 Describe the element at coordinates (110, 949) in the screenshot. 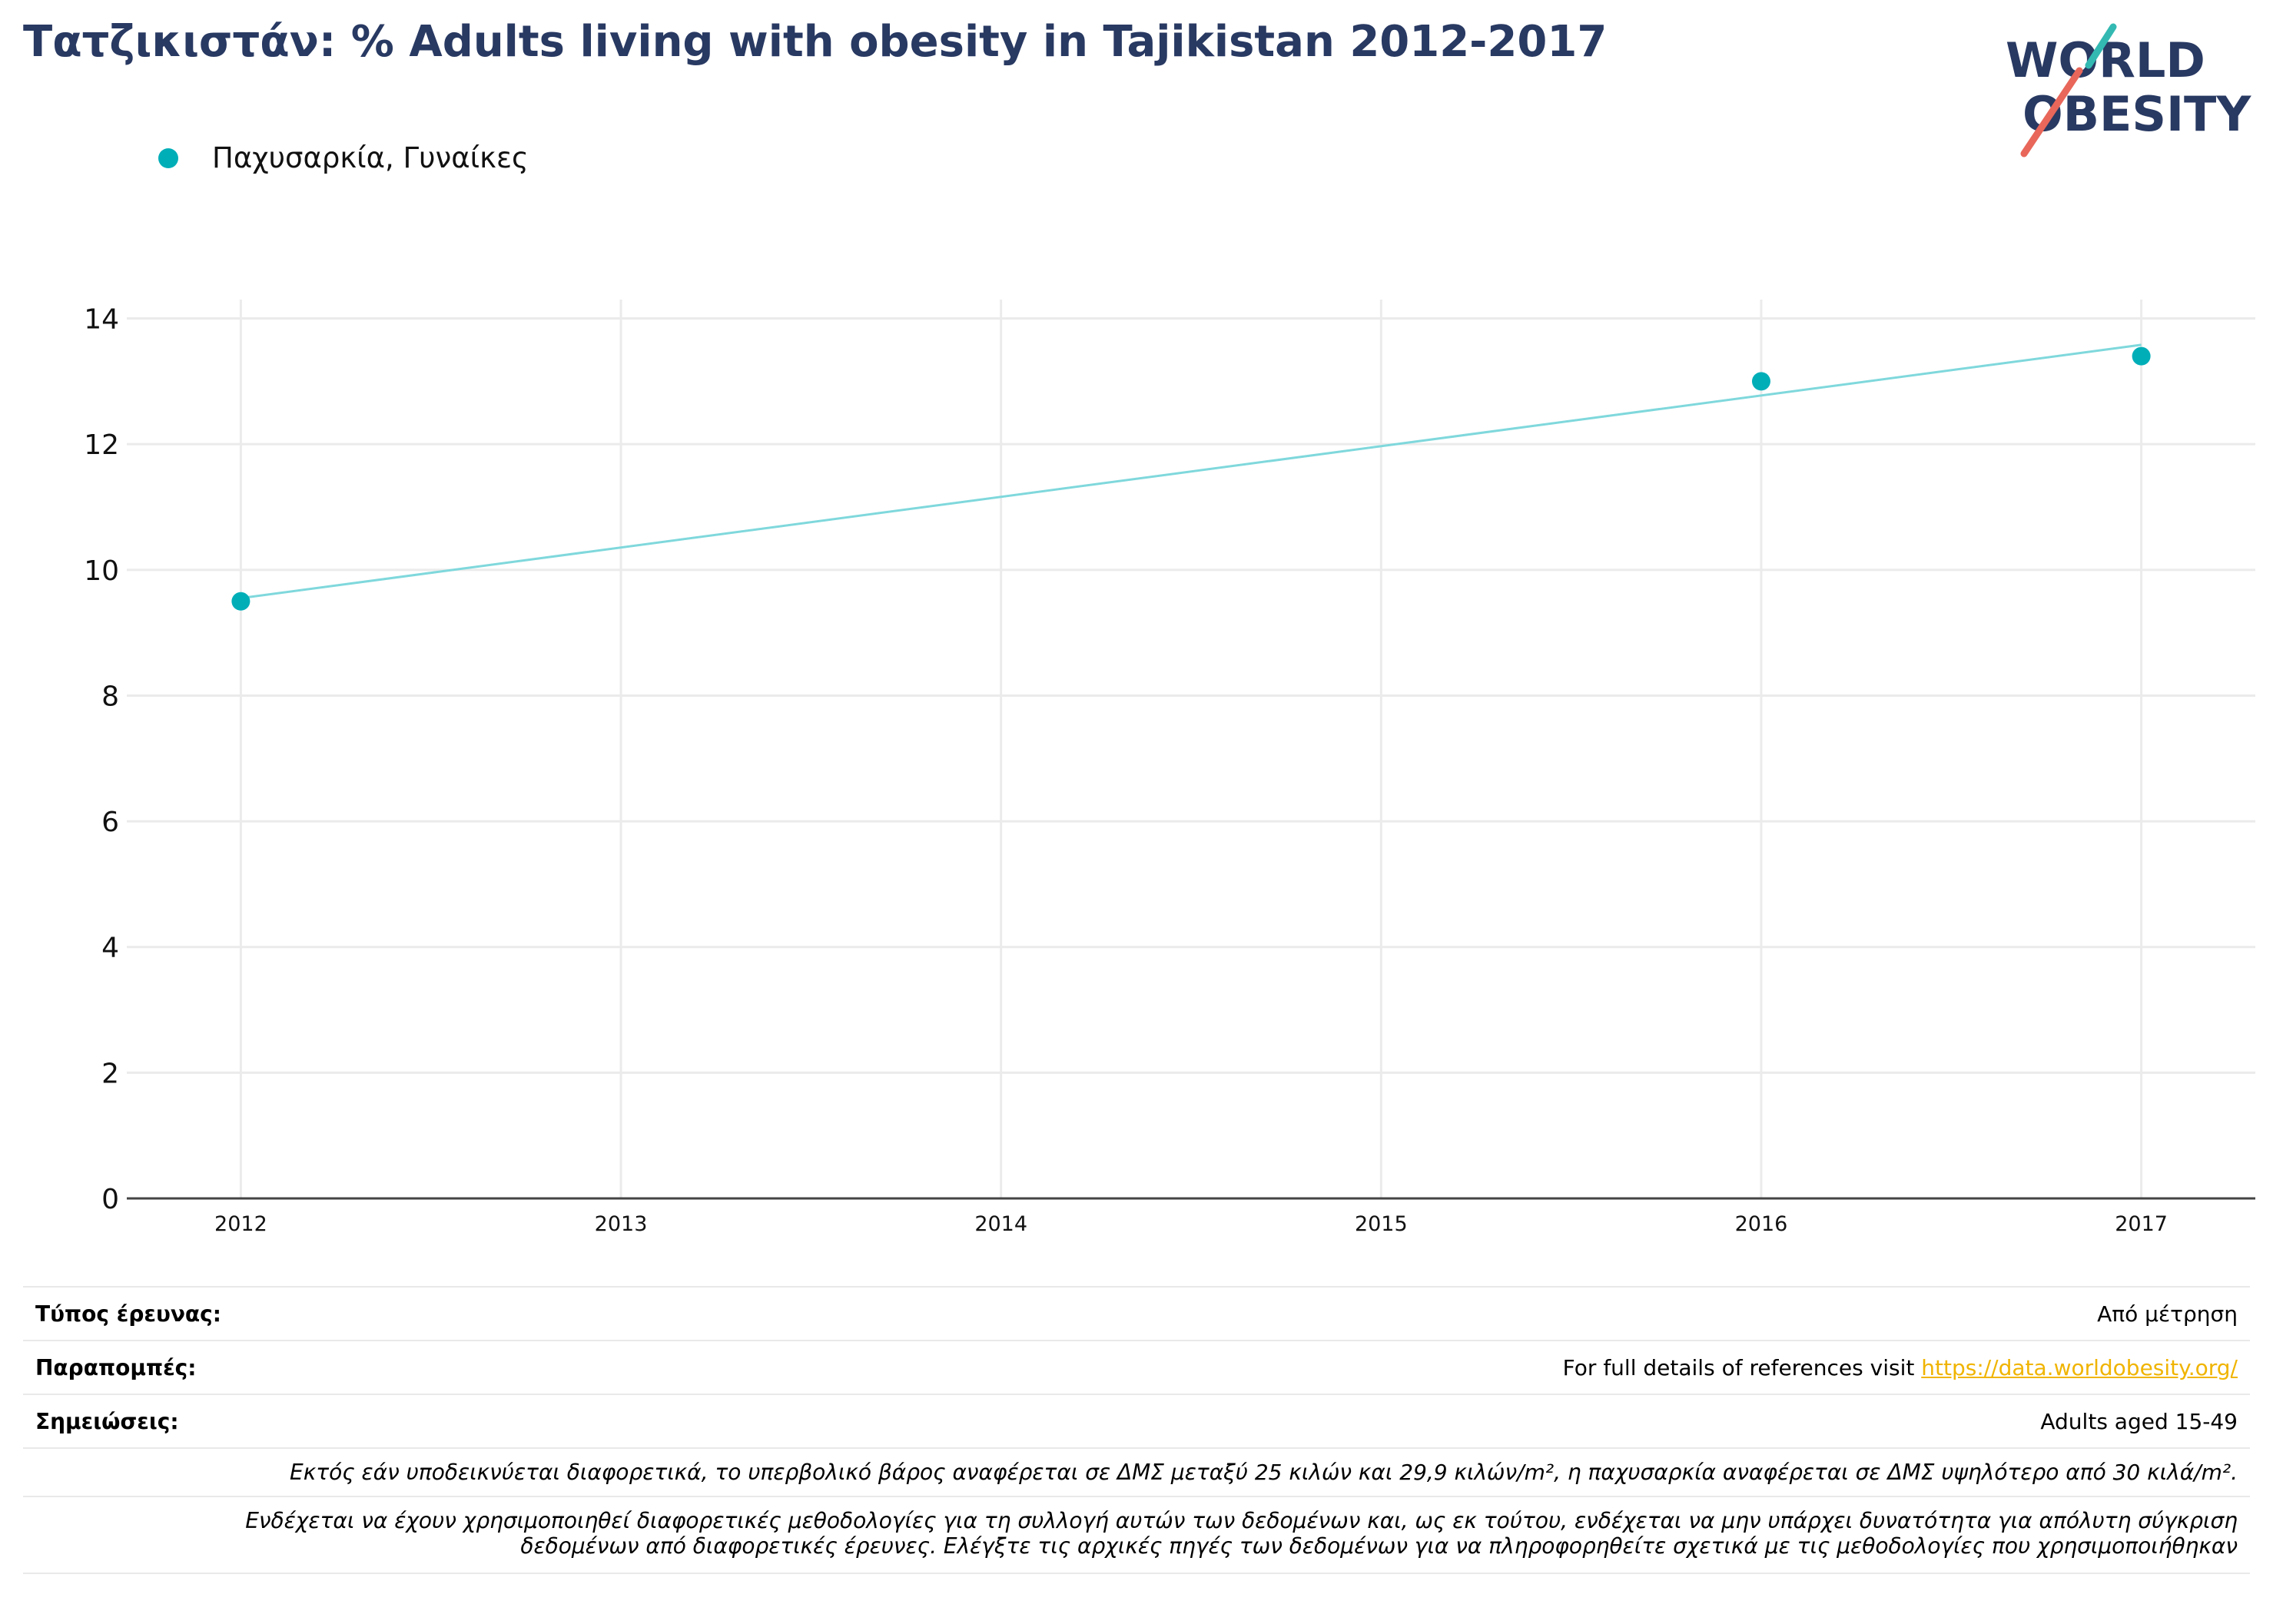

I see `y-tick-label: 4` at that location.